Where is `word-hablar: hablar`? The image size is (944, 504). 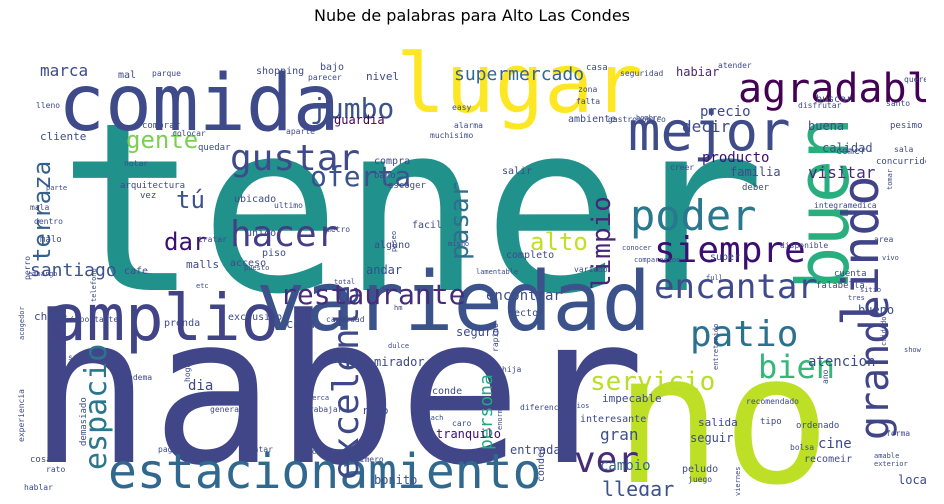
word-hablar: hablar is located at coordinates (38, 487).